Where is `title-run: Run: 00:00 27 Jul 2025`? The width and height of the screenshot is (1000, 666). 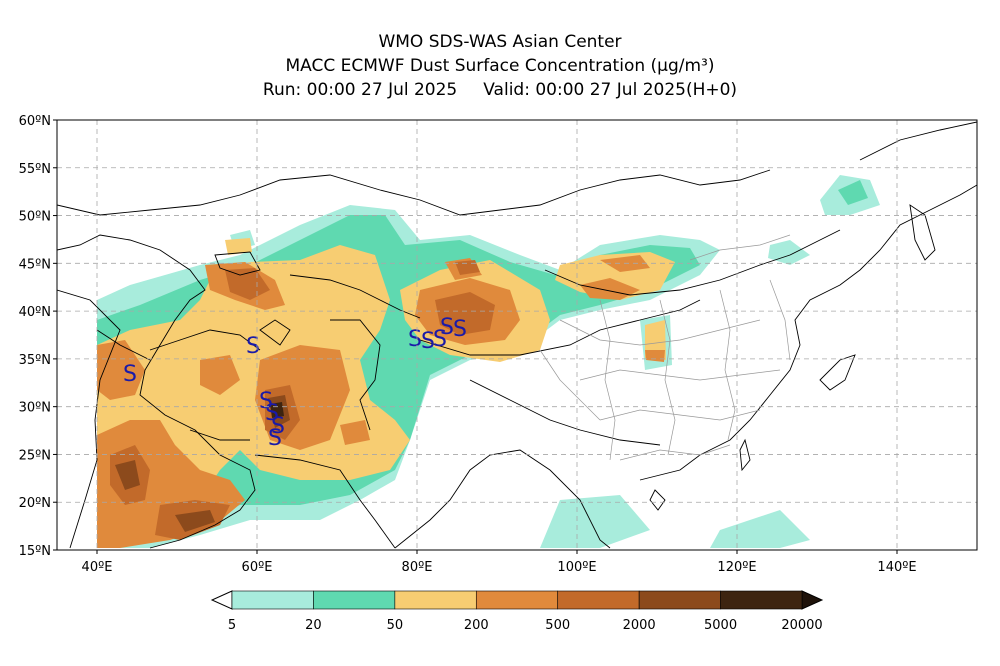 title-run: Run: 00:00 27 Jul 2025 is located at coordinates (360, 90).